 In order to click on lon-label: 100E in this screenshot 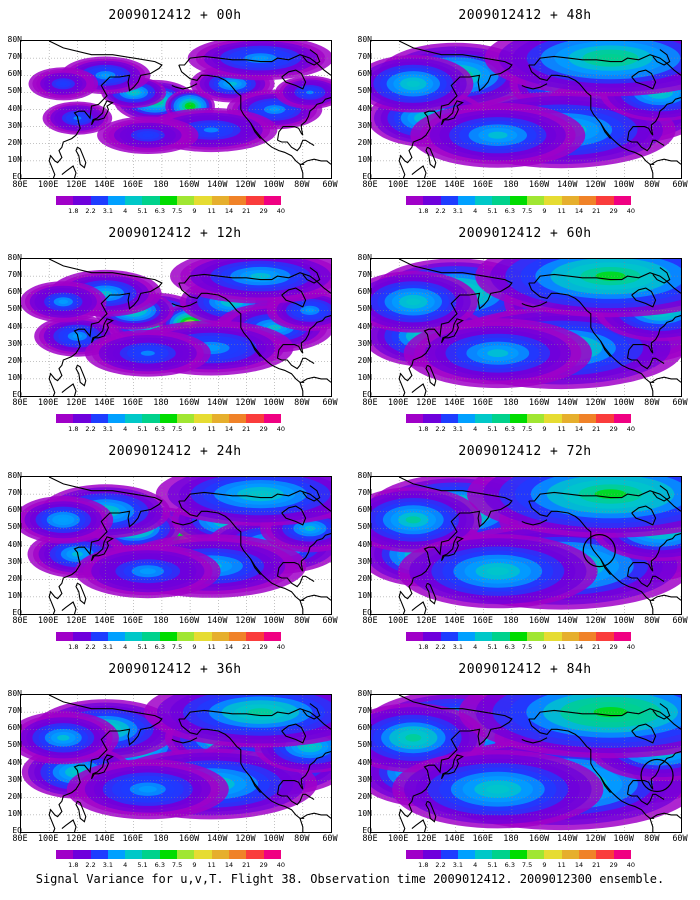, I will do `click(398, 621)`.